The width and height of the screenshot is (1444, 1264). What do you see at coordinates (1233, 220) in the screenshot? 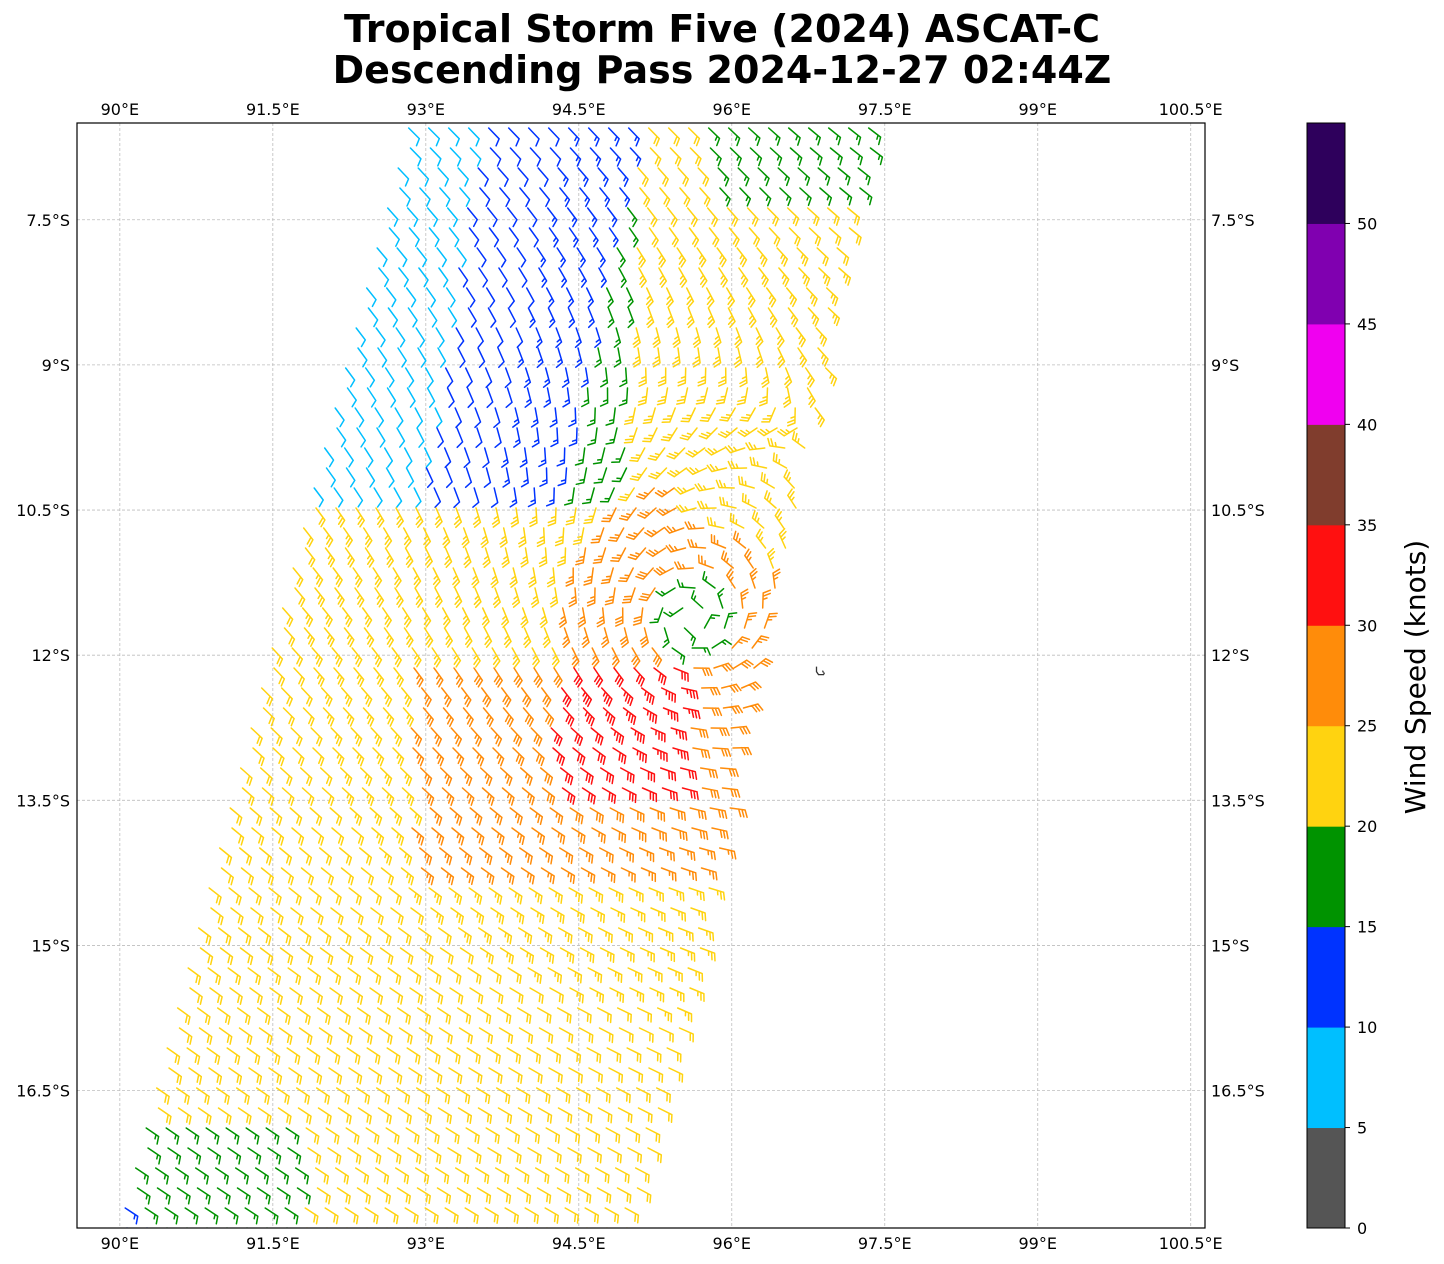
I see `lat-tick-label-right: 7.5°S` at bounding box center [1233, 220].